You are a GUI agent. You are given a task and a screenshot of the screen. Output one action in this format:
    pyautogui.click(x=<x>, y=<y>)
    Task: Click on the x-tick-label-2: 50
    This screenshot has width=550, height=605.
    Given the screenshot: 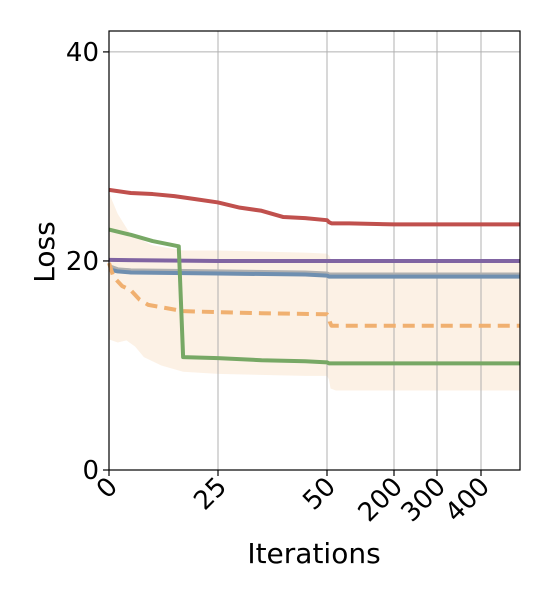 What is the action you would take?
    pyautogui.click(x=319, y=494)
    